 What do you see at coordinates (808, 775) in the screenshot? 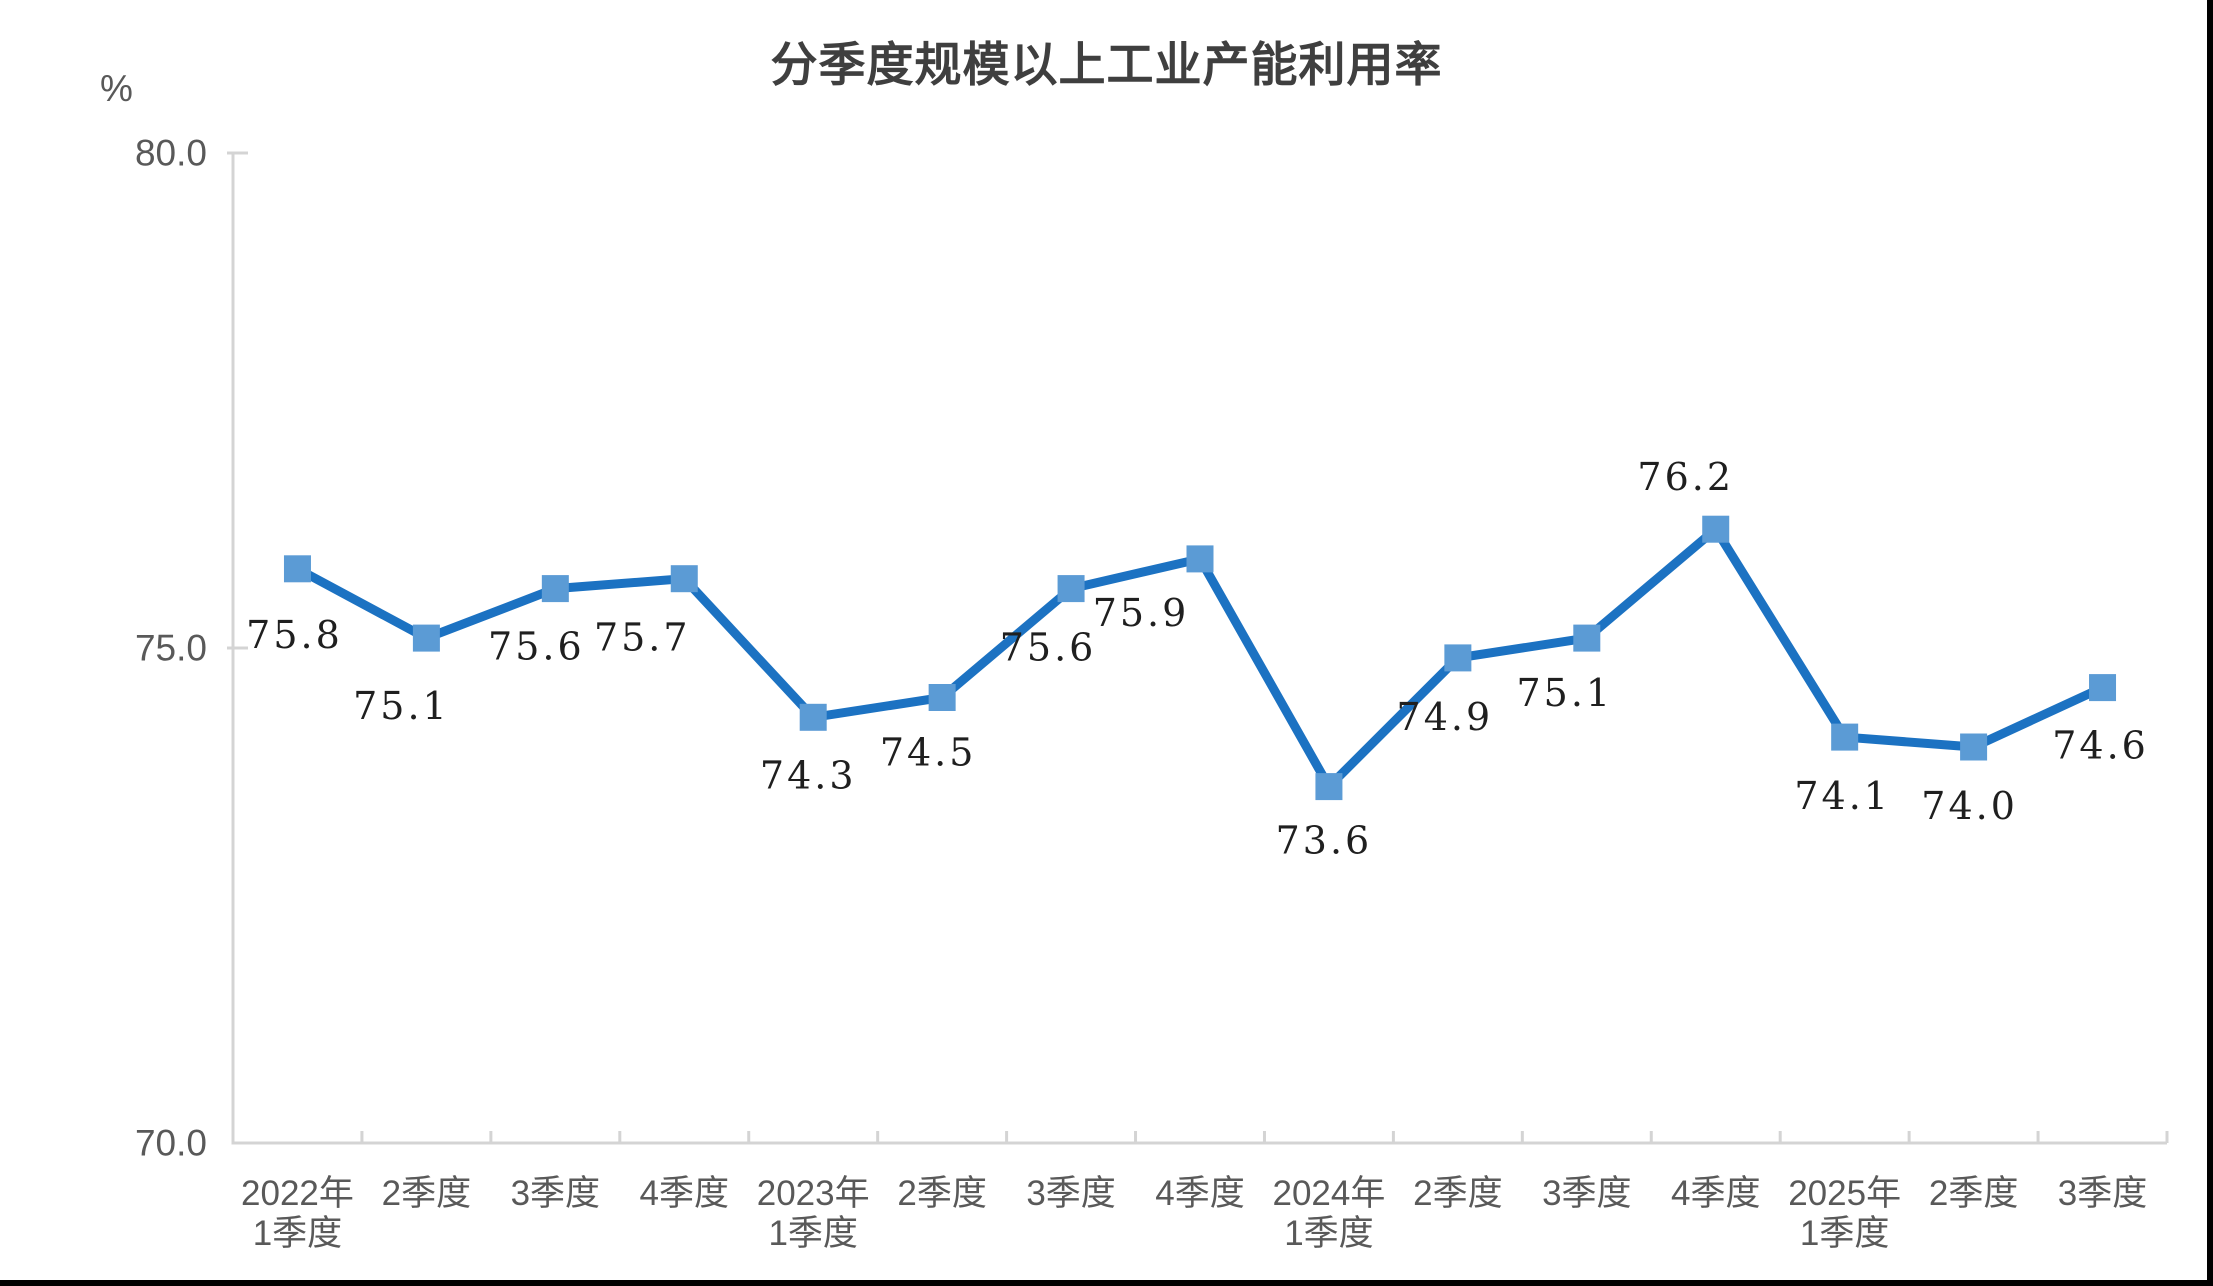
I see `data-point-label: 74.3` at bounding box center [808, 775].